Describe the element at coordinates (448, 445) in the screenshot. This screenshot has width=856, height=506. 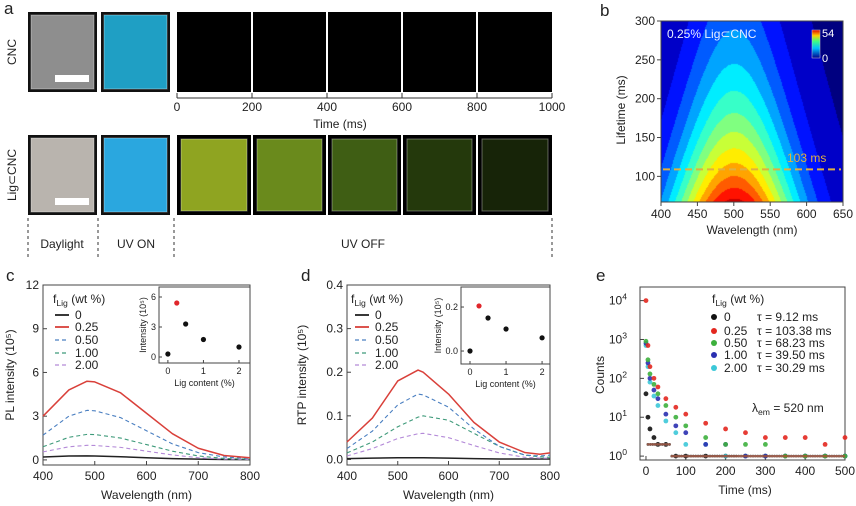
I see `series-line-2.00` at that location.